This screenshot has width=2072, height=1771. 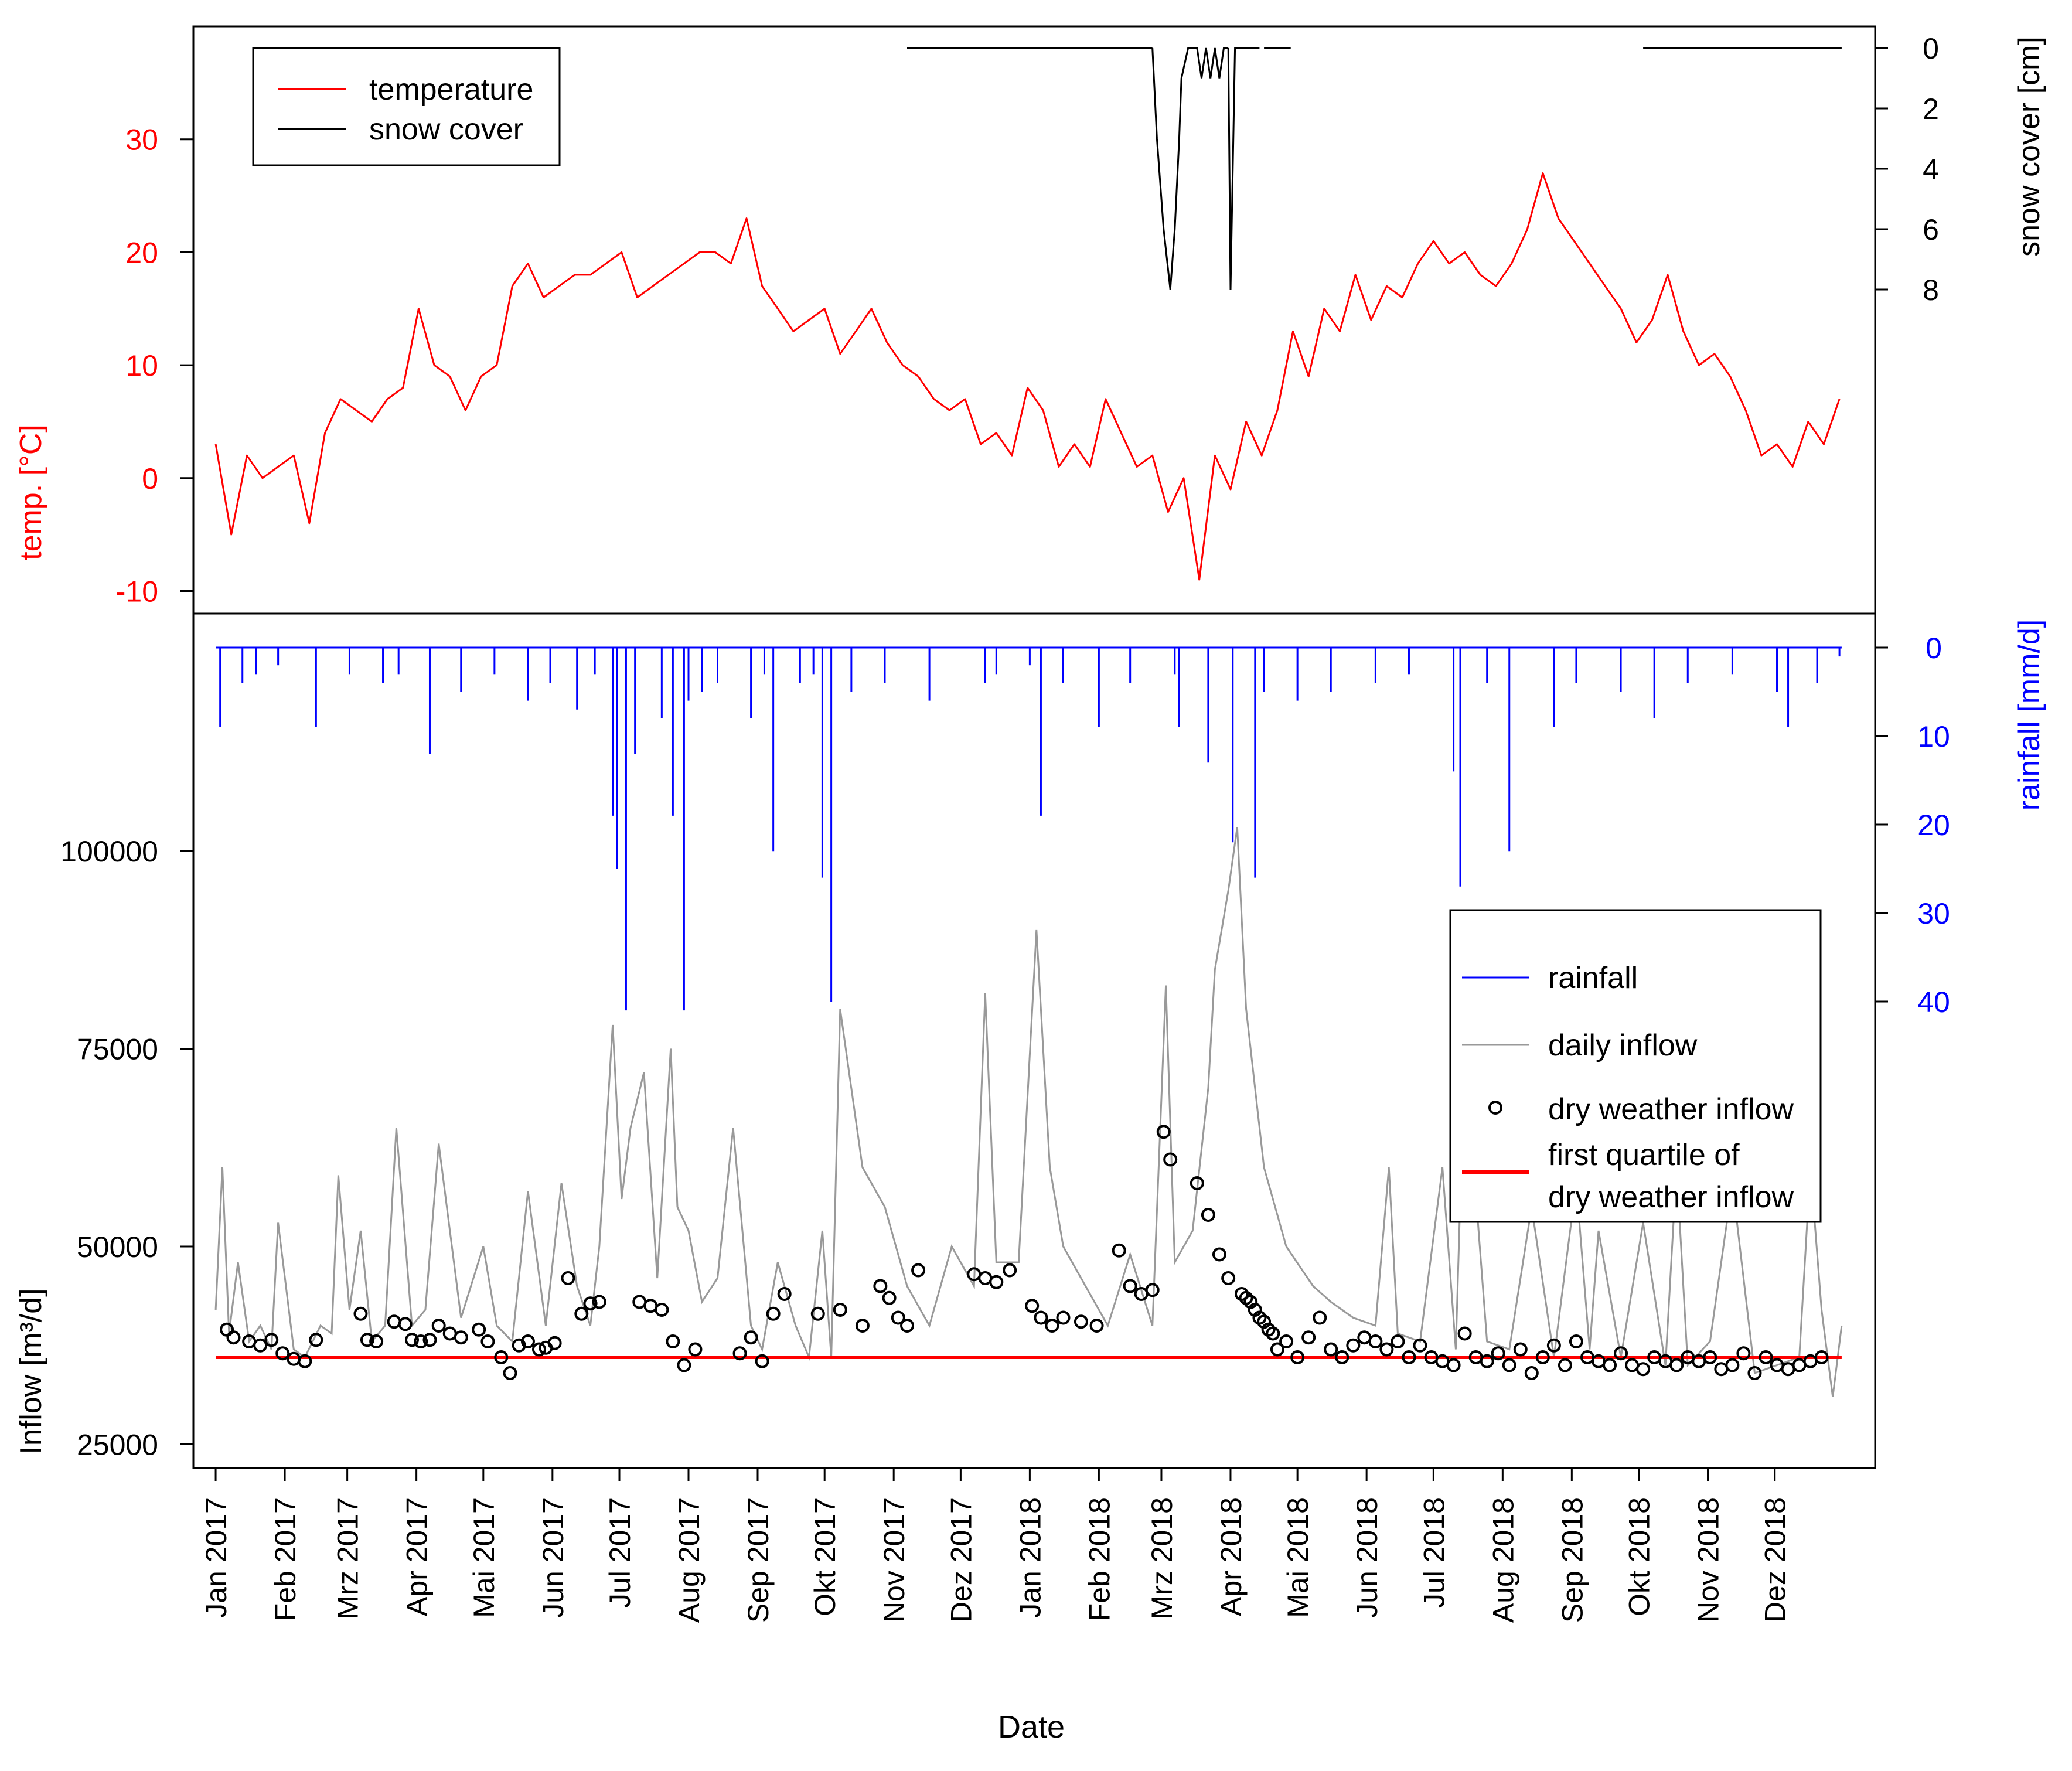 I want to click on top-legend-box, so click(x=406, y=106).